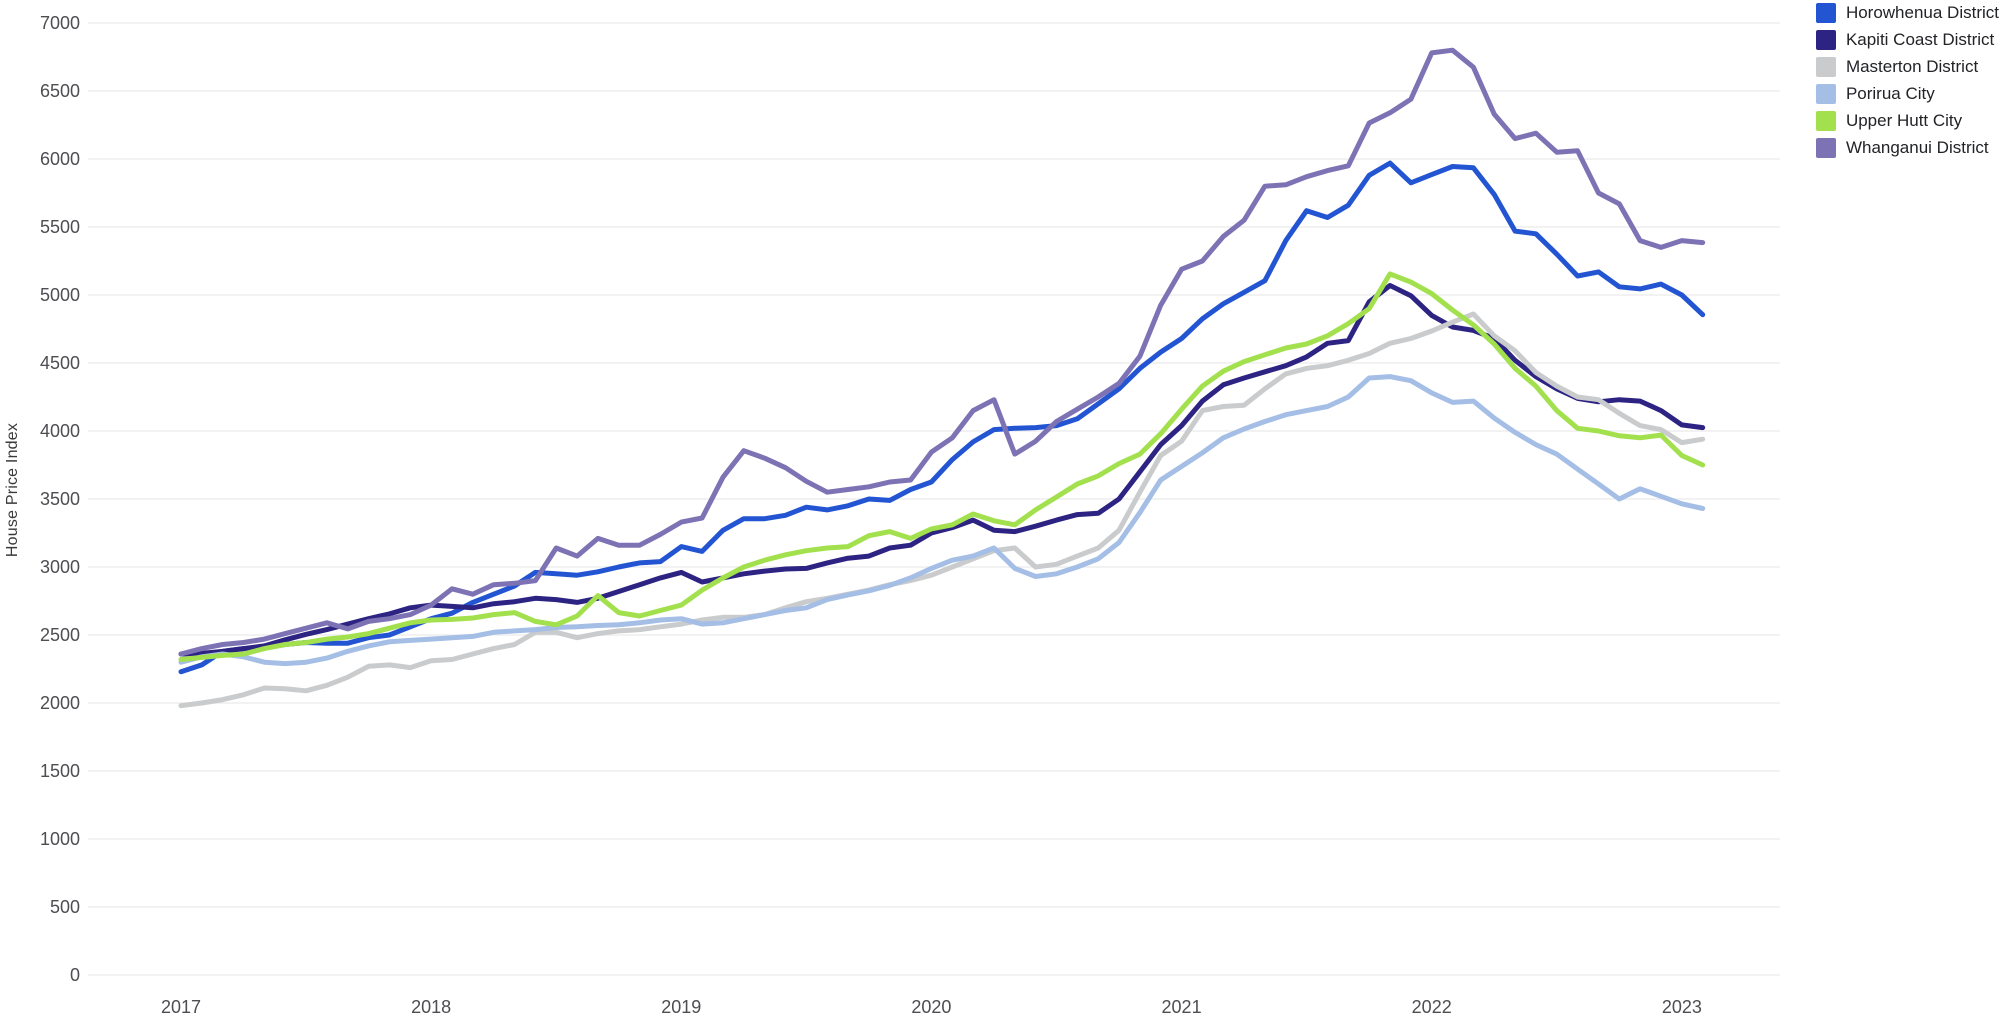  I want to click on legend-item-porirua-city: Porirua City, so click(1907, 94).